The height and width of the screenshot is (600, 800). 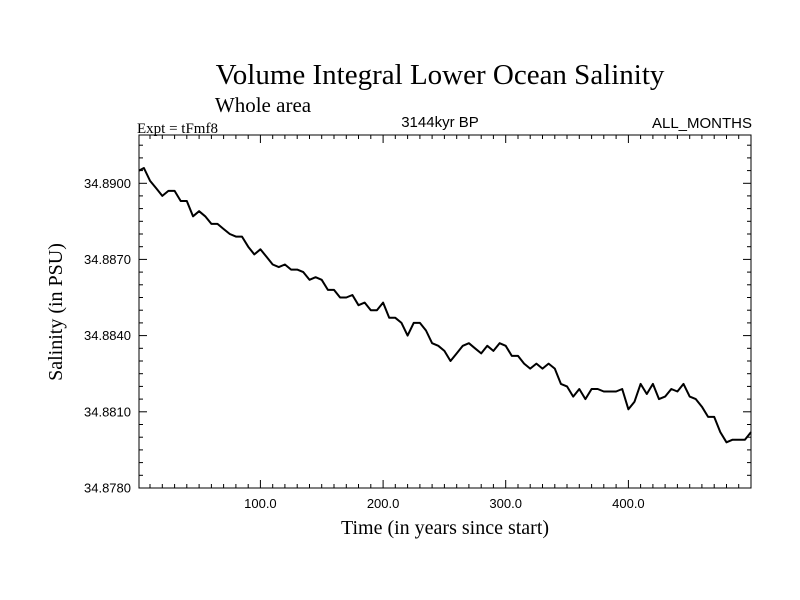 What do you see at coordinates (107, 488) in the screenshot?
I see `y-tick-label: 34.8780` at bounding box center [107, 488].